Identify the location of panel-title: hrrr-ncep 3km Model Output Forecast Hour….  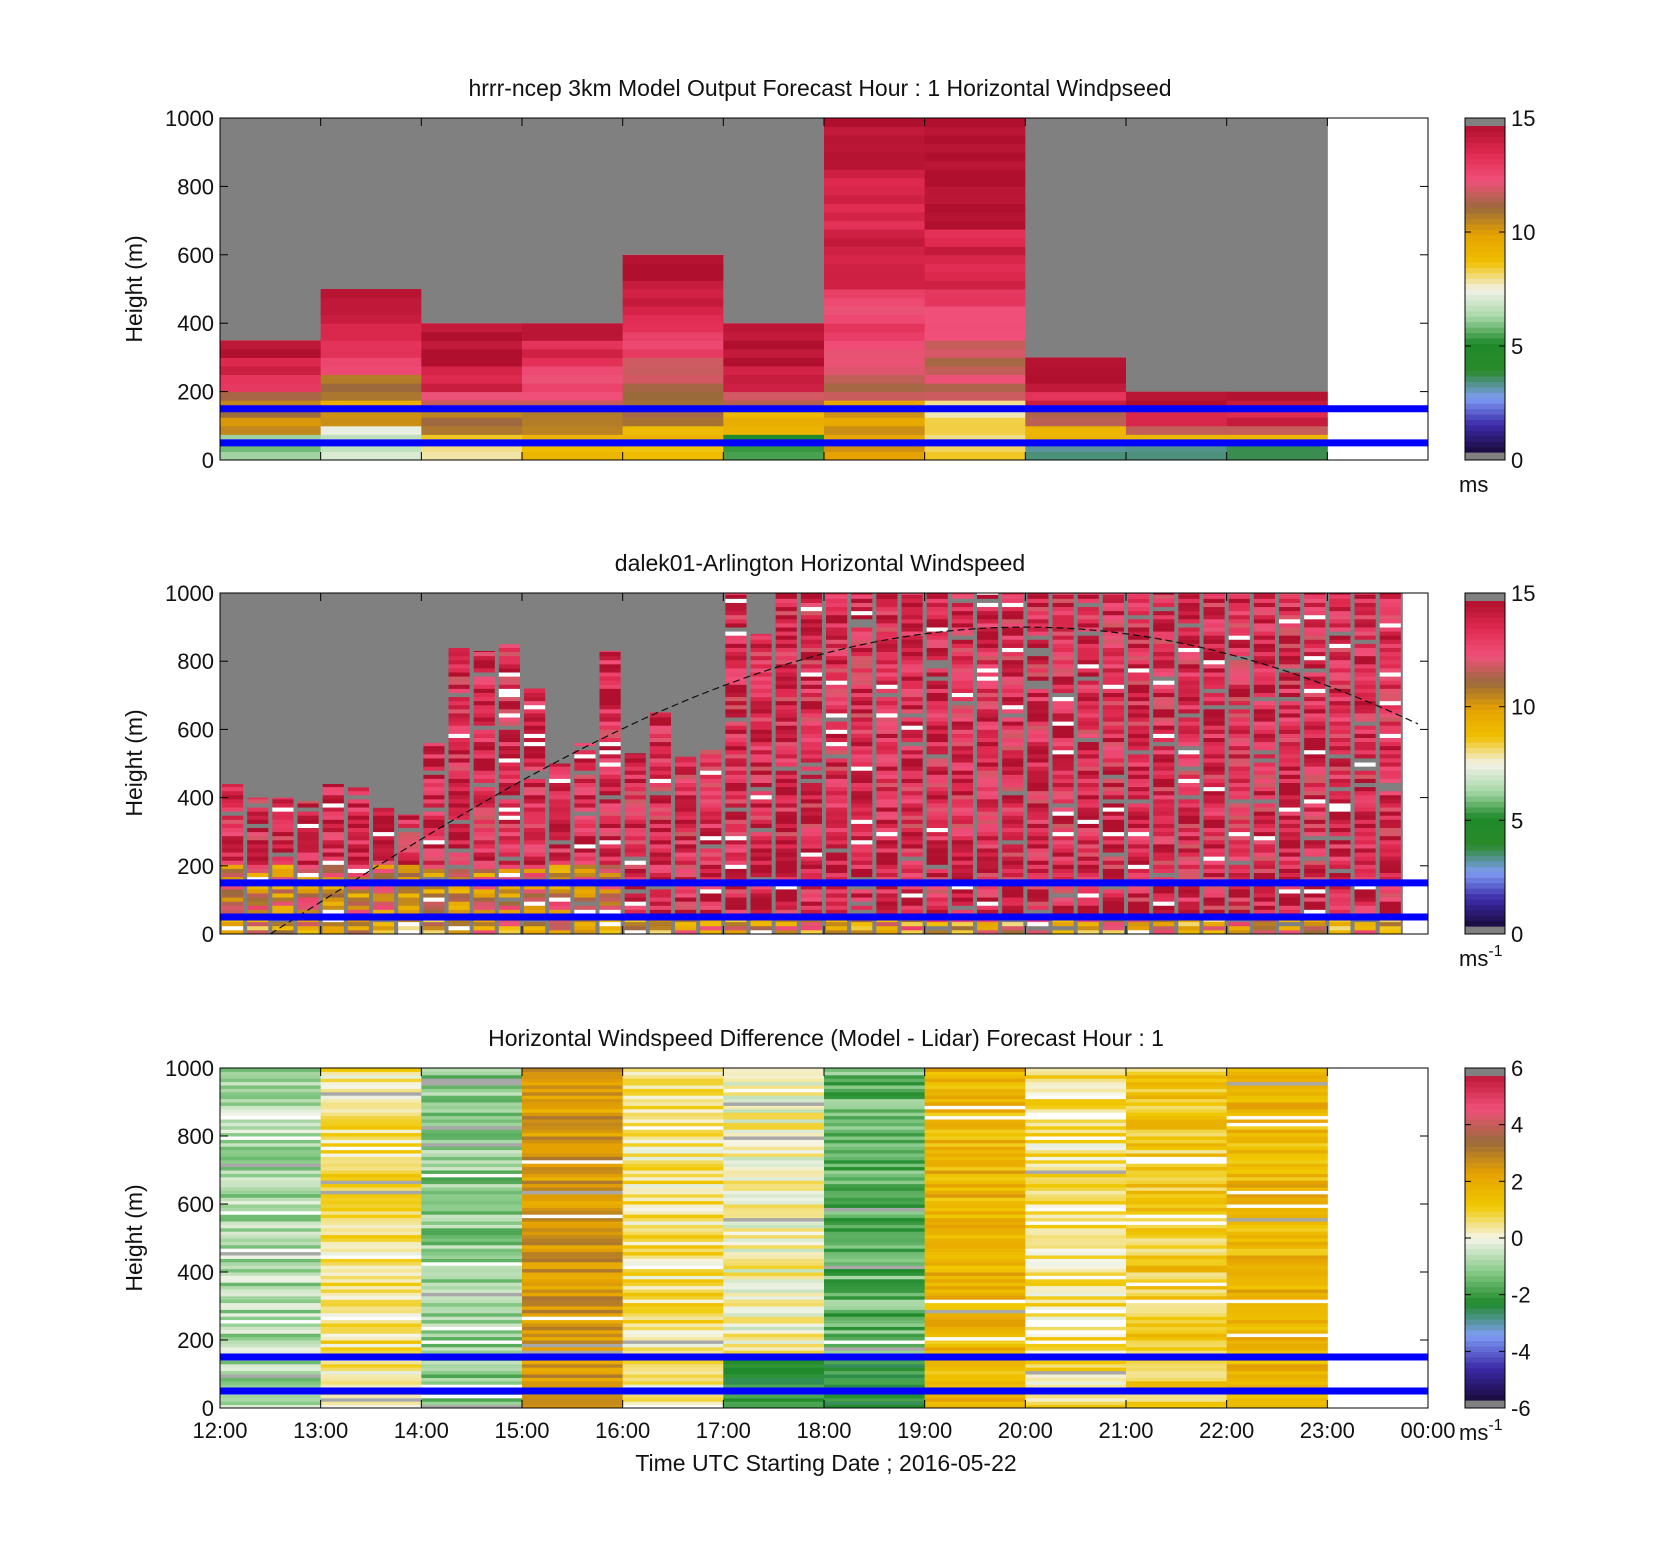
(819, 88).